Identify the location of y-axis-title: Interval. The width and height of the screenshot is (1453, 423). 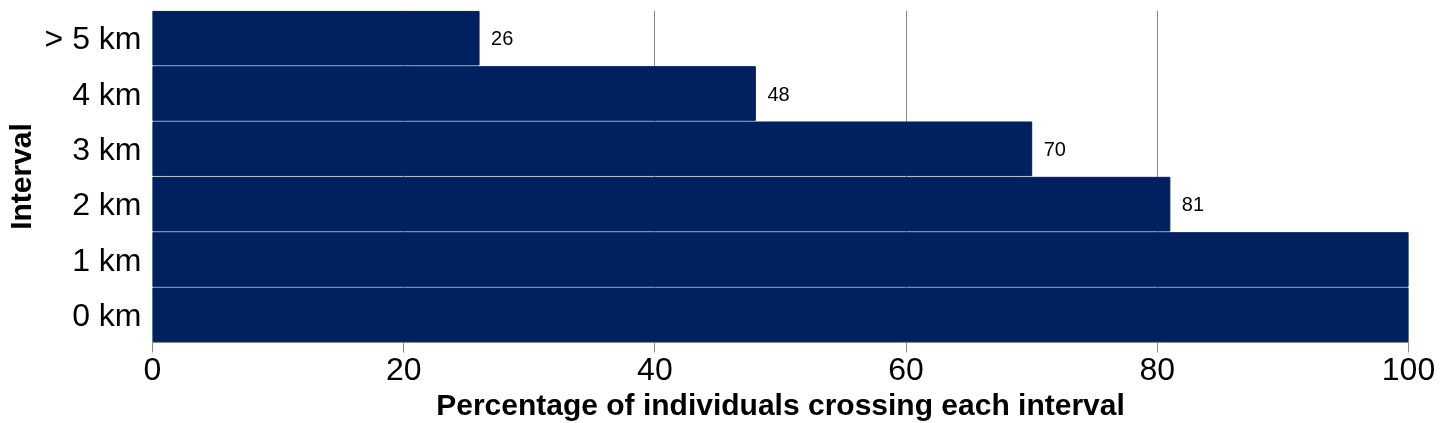
(20, 176).